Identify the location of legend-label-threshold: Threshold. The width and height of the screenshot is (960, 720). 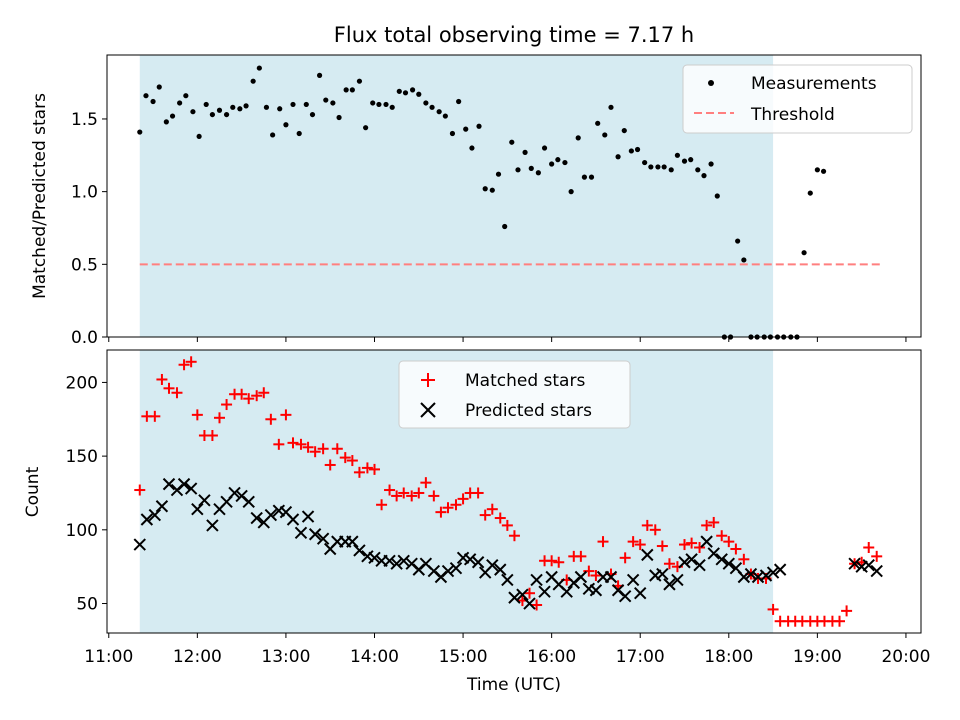
(792, 115).